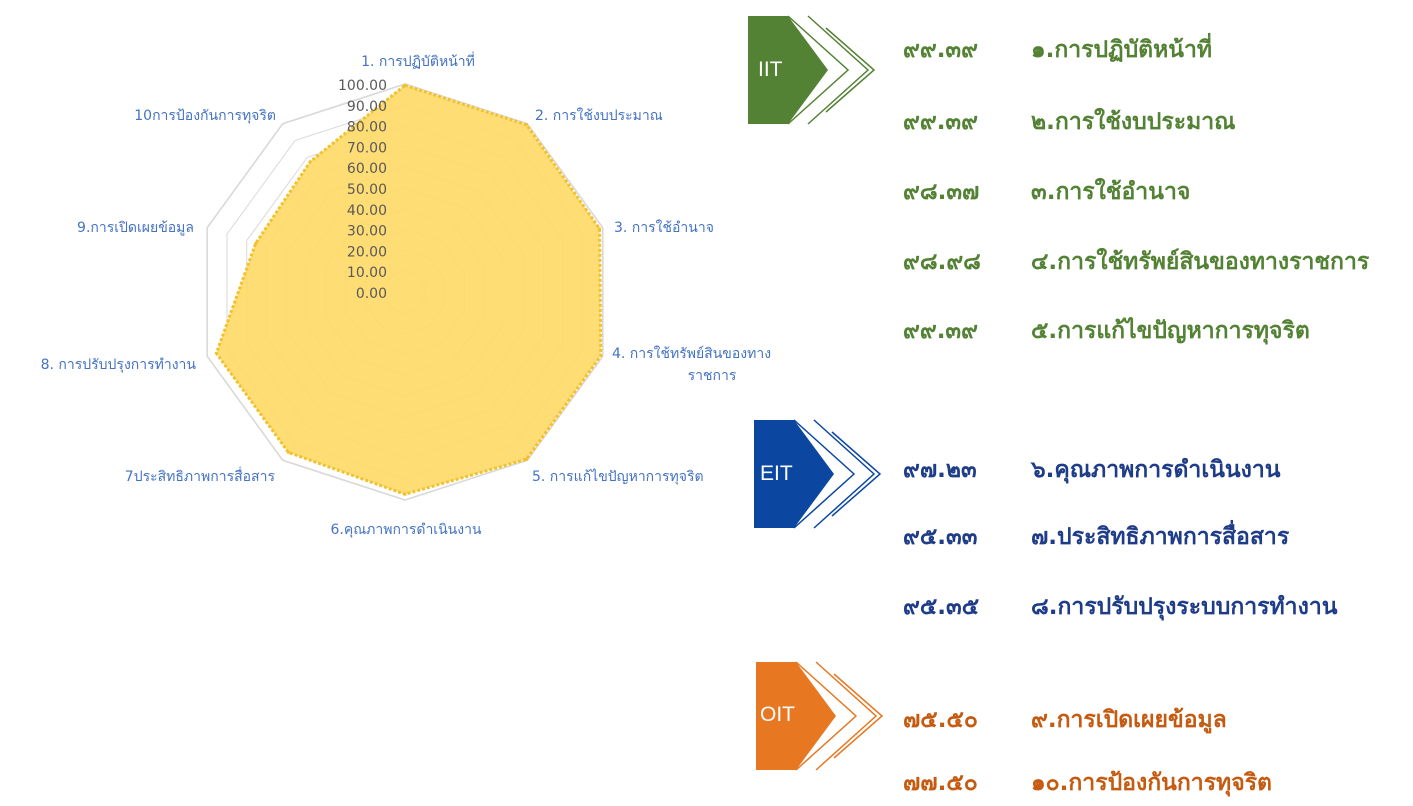  What do you see at coordinates (599, 115) in the screenshot?
I see `radar-category-label: 2. การใช้งบประมาณ` at bounding box center [599, 115].